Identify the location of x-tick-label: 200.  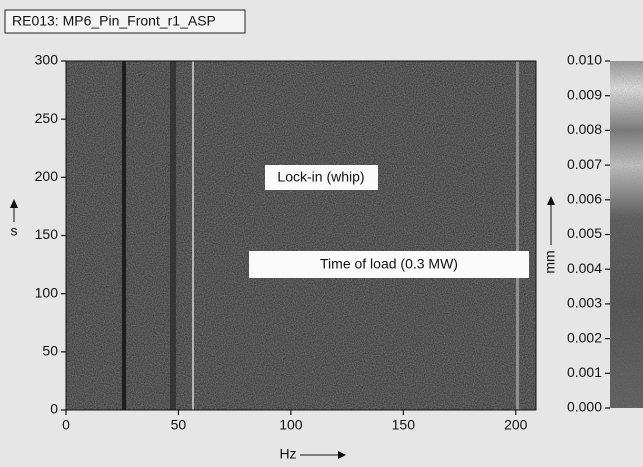
(516, 425).